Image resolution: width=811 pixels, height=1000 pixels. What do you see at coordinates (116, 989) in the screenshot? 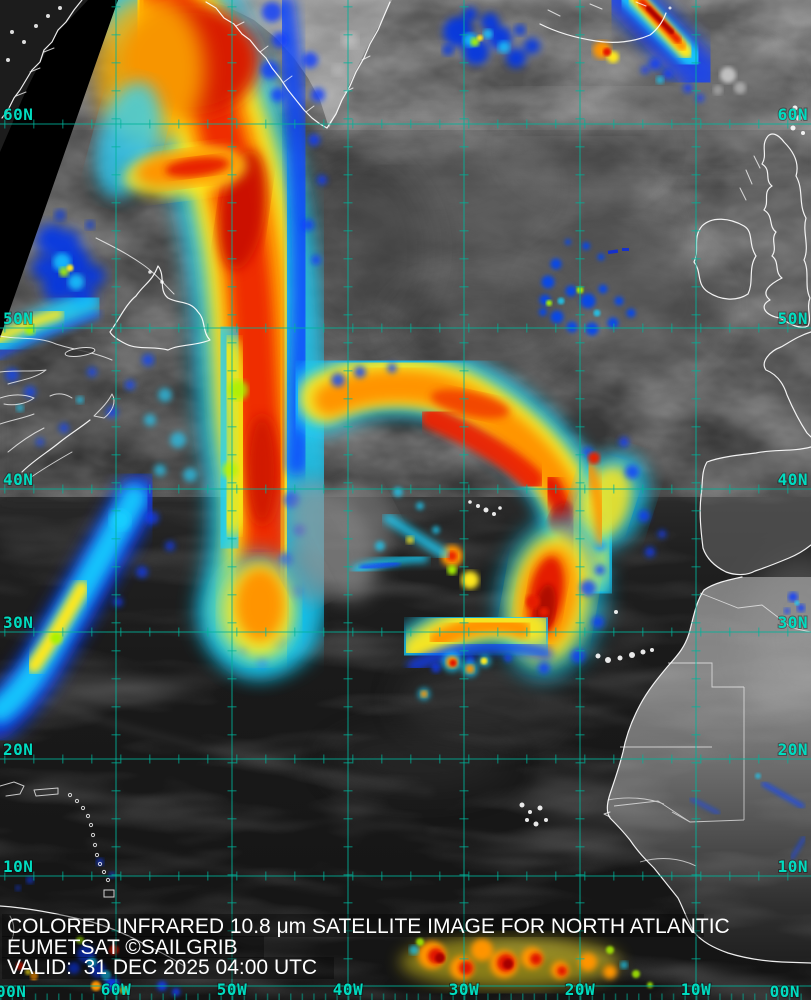
I see `lon-label: 60W` at bounding box center [116, 989].